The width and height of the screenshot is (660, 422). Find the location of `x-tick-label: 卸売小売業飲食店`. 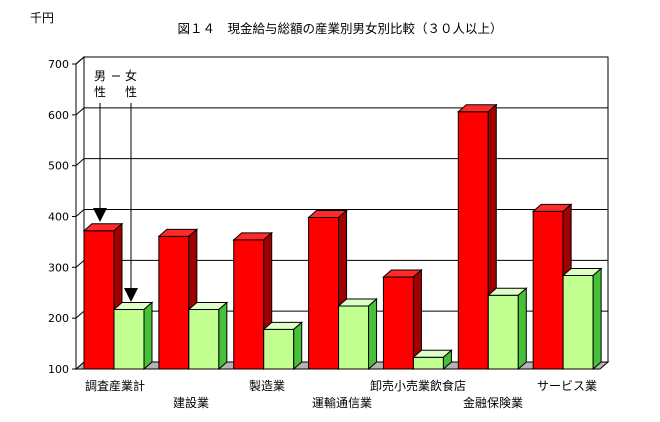

x-tick-label: 卸売小売業飲食店 is located at coordinates (418, 385).